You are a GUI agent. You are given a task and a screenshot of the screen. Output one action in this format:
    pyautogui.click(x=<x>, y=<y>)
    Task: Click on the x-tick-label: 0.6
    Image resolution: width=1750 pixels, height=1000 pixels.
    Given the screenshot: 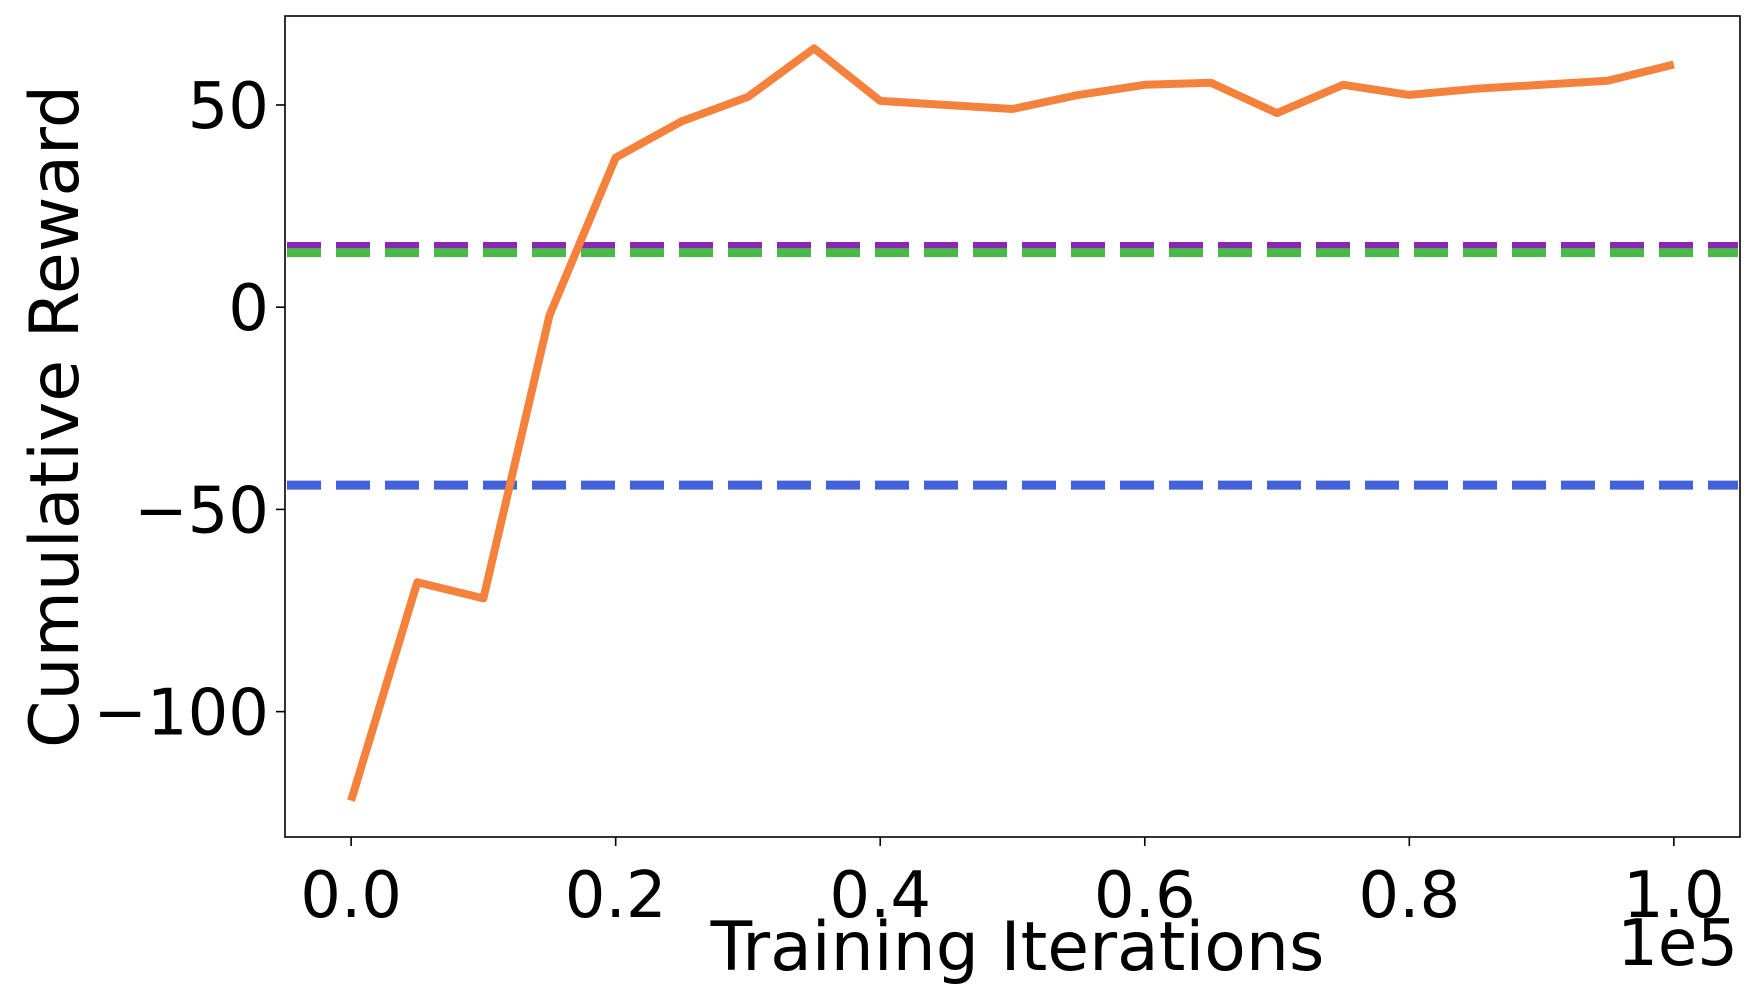 What is the action you would take?
    pyautogui.click(x=1145, y=896)
    